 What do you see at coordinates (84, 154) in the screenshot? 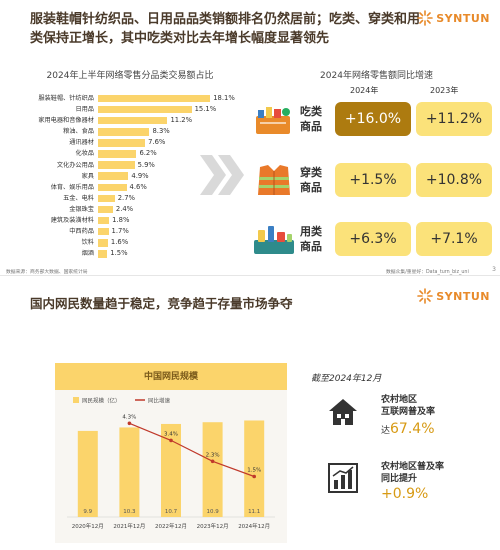
I see `share-bar-category-label: 化妆品` at bounding box center [84, 154].